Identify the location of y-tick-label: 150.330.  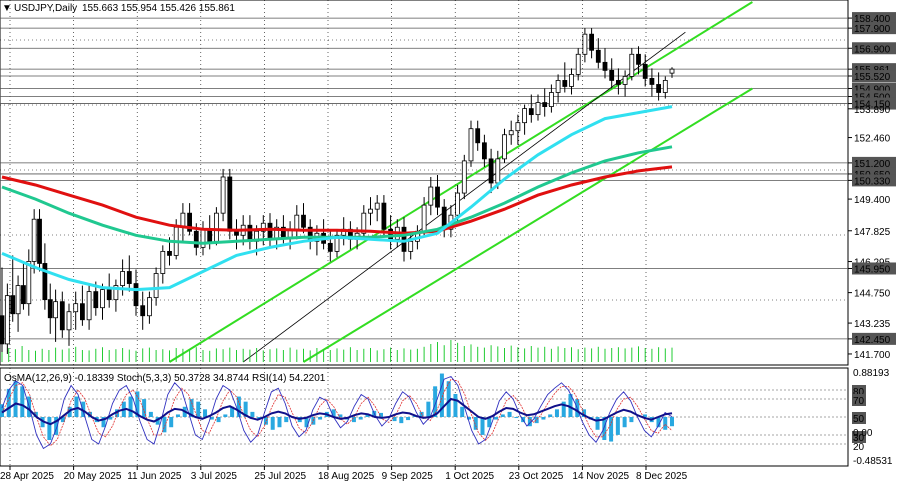
(872, 181).